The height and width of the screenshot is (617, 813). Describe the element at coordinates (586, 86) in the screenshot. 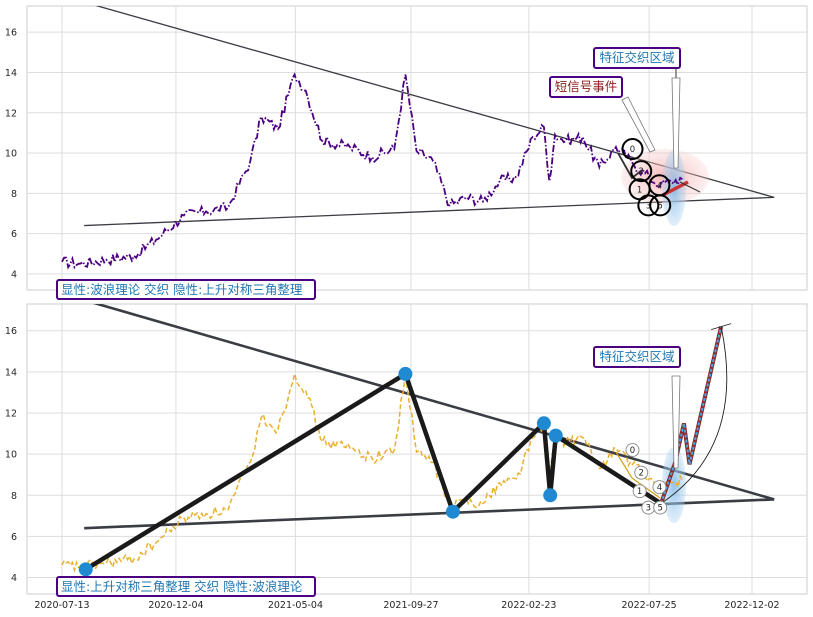

I see `short-signal-label: 短信号事件` at that location.